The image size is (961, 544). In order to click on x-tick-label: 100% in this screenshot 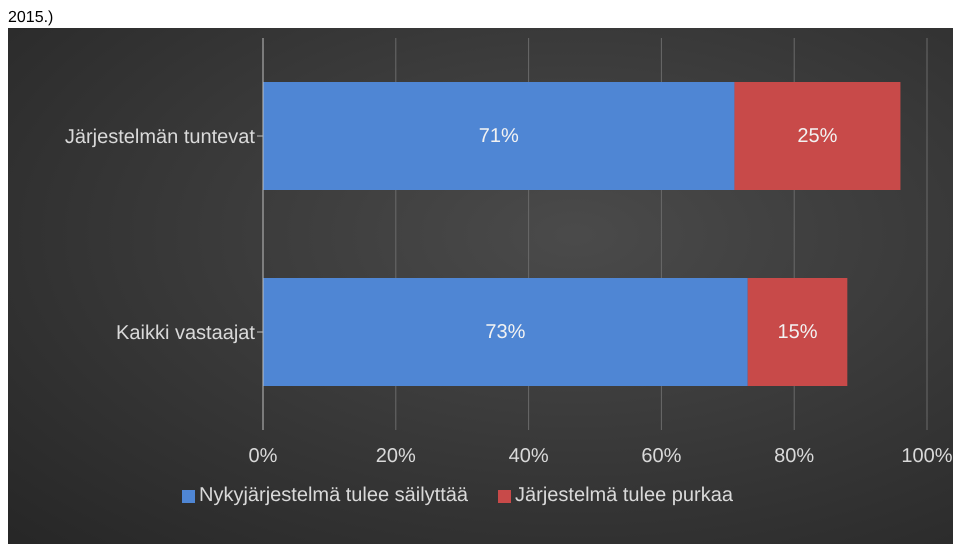, I will do `click(927, 456)`.